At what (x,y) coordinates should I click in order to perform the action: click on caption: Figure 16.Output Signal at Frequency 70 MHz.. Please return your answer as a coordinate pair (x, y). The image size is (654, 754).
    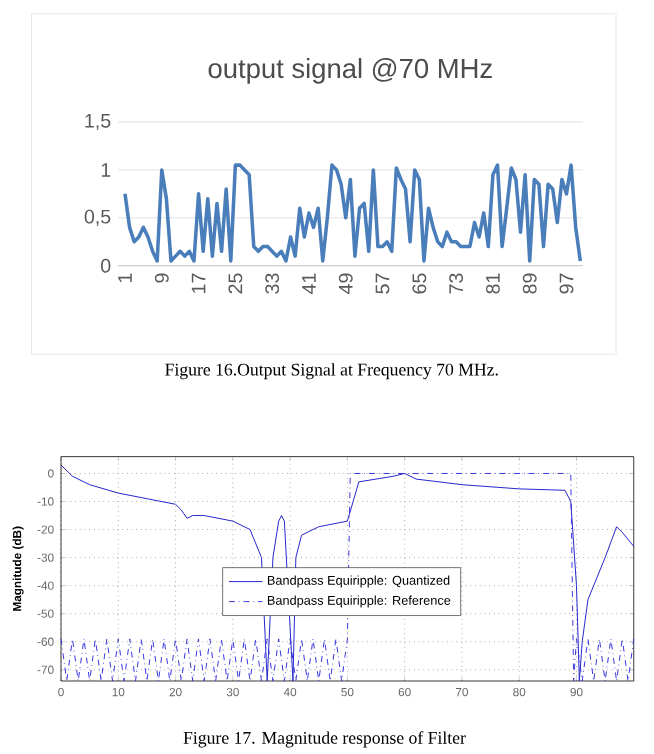
    Looking at the image, I should click on (332, 371).